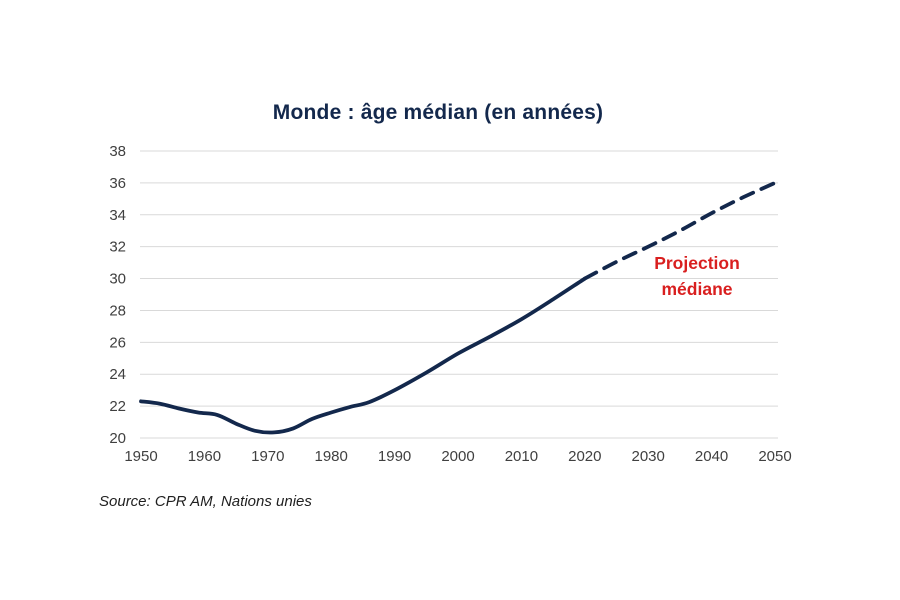  I want to click on y-tick-label-30: 30, so click(117, 279).